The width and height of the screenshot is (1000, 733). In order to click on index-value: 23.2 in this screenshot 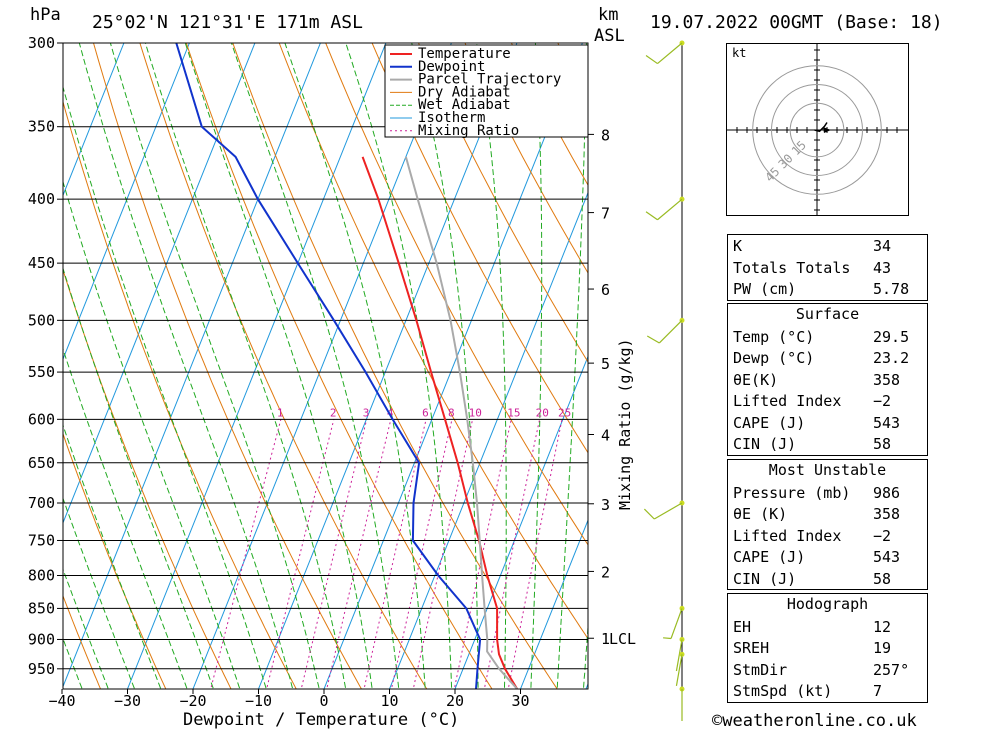, I will do `click(891, 358)`.